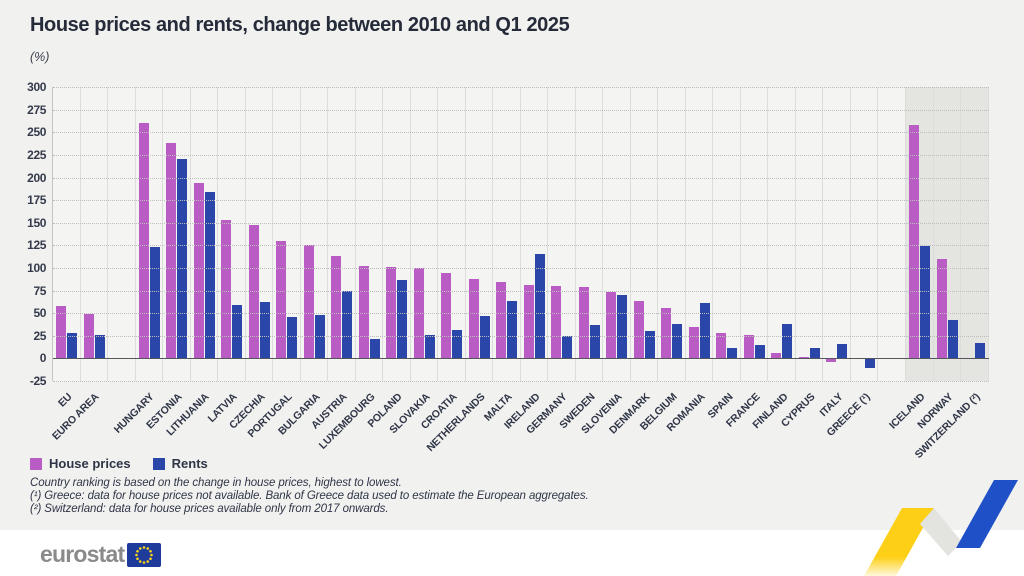  What do you see at coordinates (39, 290) in the screenshot?
I see `y-tick-label: 75` at bounding box center [39, 290].